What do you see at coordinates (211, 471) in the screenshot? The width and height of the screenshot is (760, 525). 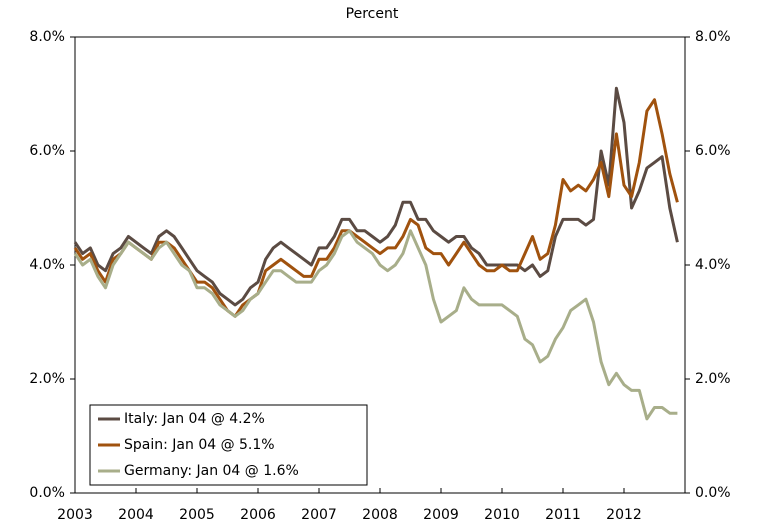 I see `legend-label: Germany: Jan 04 @ 1.6%` at bounding box center [211, 471].